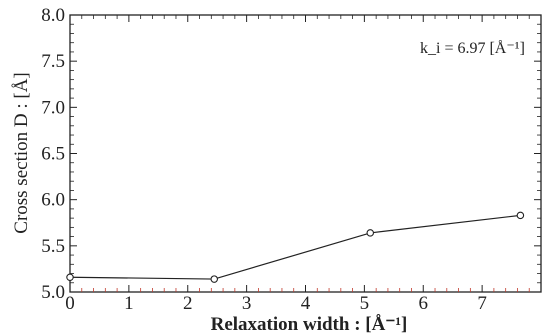  What do you see at coordinates (309, 324) in the screenshot?
I see `x-axis-title: Relaxation width : [Å⁻¹]` at bounding box center [309, 324].